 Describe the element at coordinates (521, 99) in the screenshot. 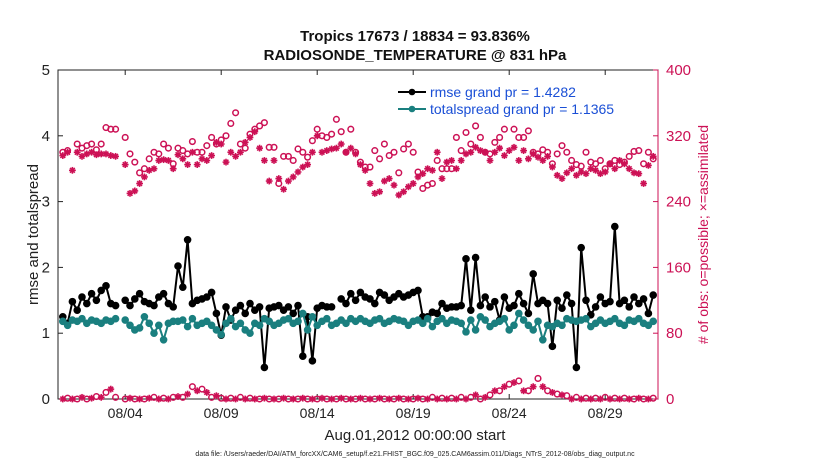

I see `legend-box` at that location.